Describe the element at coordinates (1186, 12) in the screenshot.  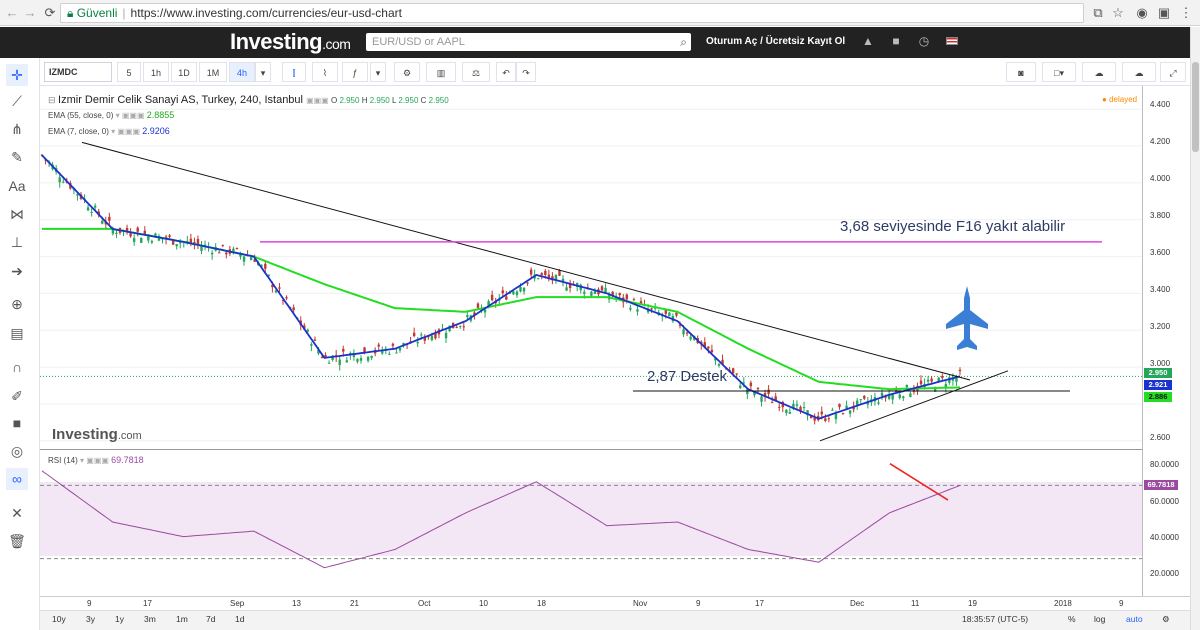
I see `menu-dots-icon: ⋮` at that location.